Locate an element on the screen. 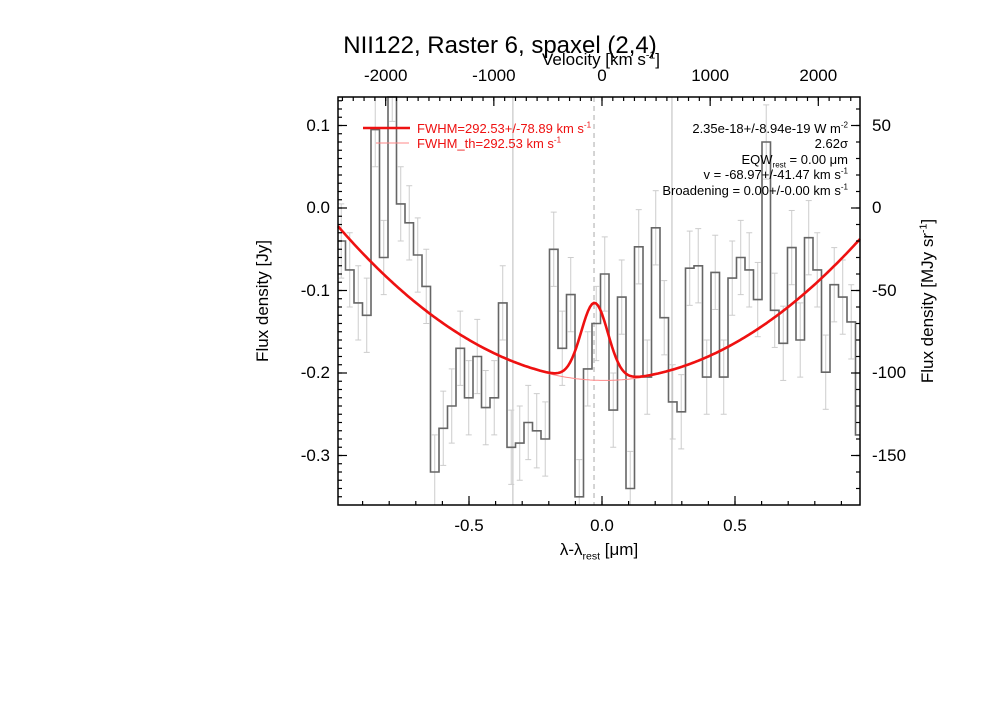 The image size is (1000, 714). left-tick-label: 0.1 is located at coordinates (318, 125).